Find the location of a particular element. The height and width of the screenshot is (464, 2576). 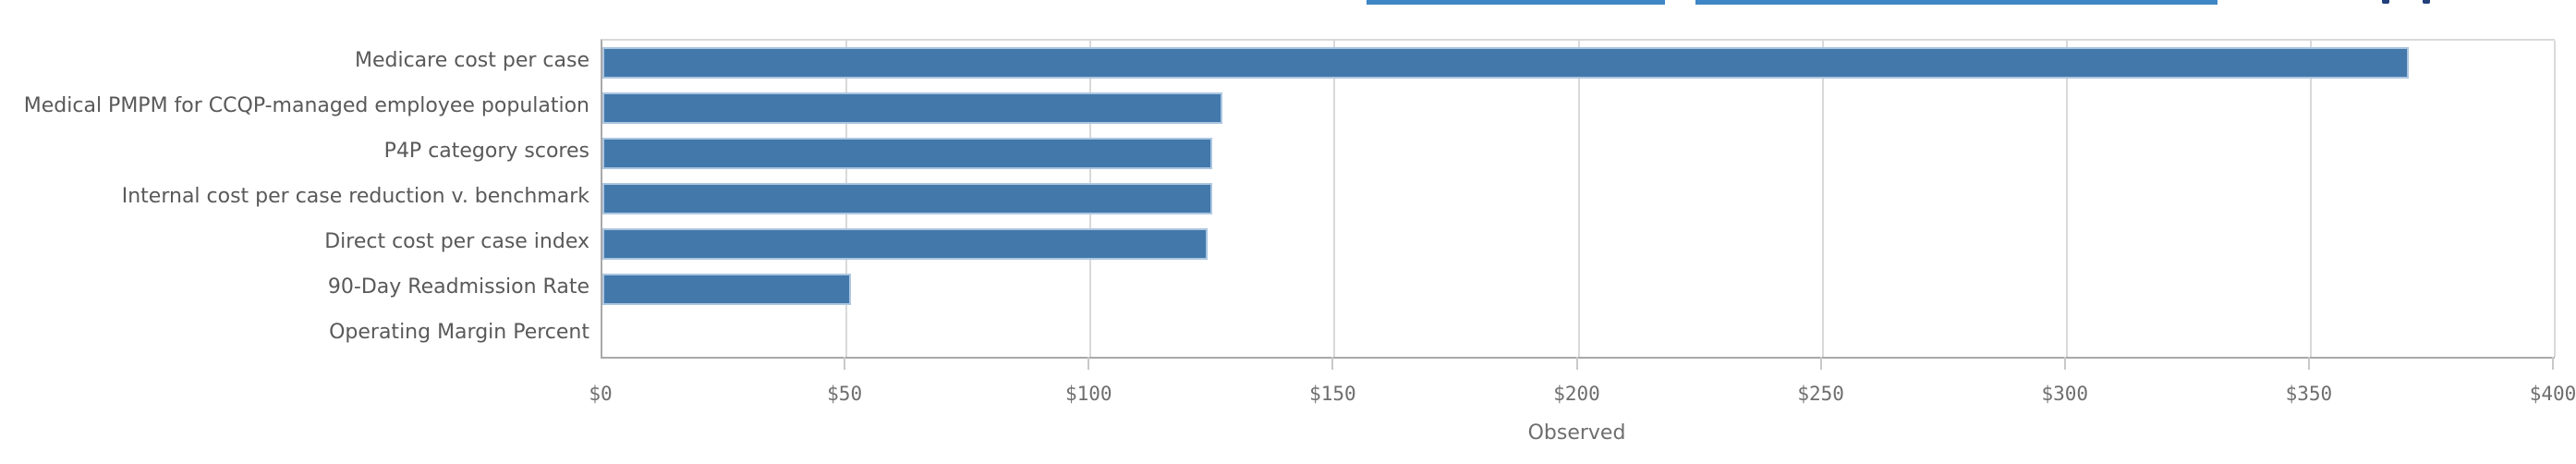

bar-internal-cost-per-case-reduction-v-benchmark is located at coordinates (907, 198).